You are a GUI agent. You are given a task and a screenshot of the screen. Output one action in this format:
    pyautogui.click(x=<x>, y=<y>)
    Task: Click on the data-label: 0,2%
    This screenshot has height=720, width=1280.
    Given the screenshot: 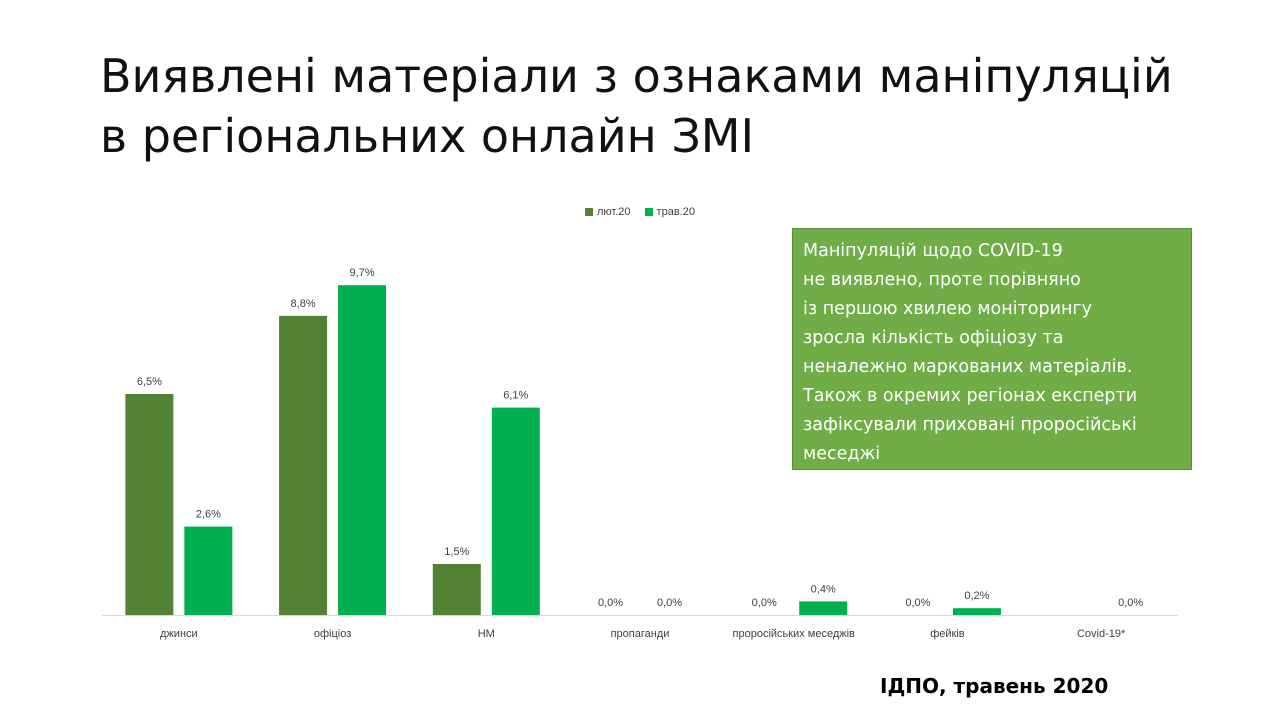 What is the action you would take?
    pyautogui.click(x=976, y=596)
    